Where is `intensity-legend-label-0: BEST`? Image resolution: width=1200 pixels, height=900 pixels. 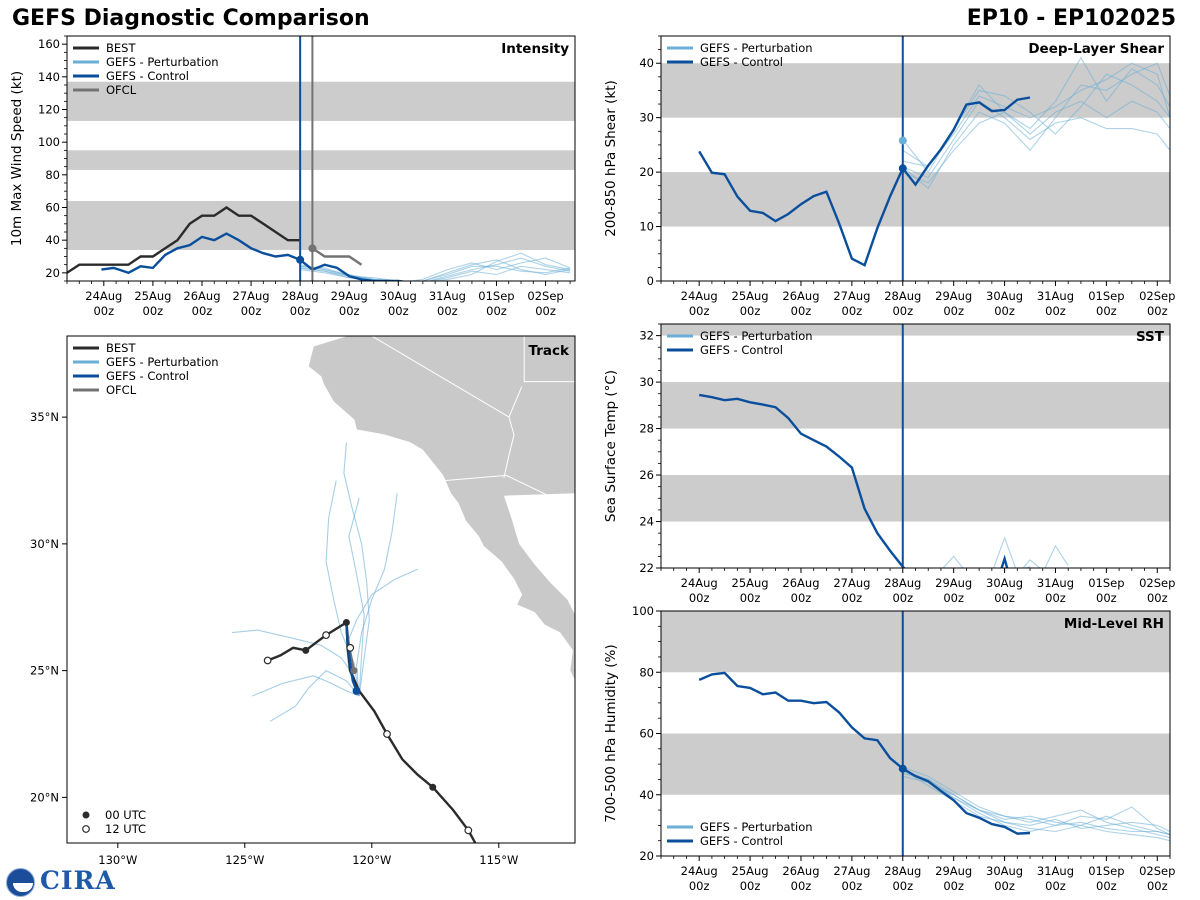
intensity-legend-label-0: BEST is located at coordinates (121, 48).